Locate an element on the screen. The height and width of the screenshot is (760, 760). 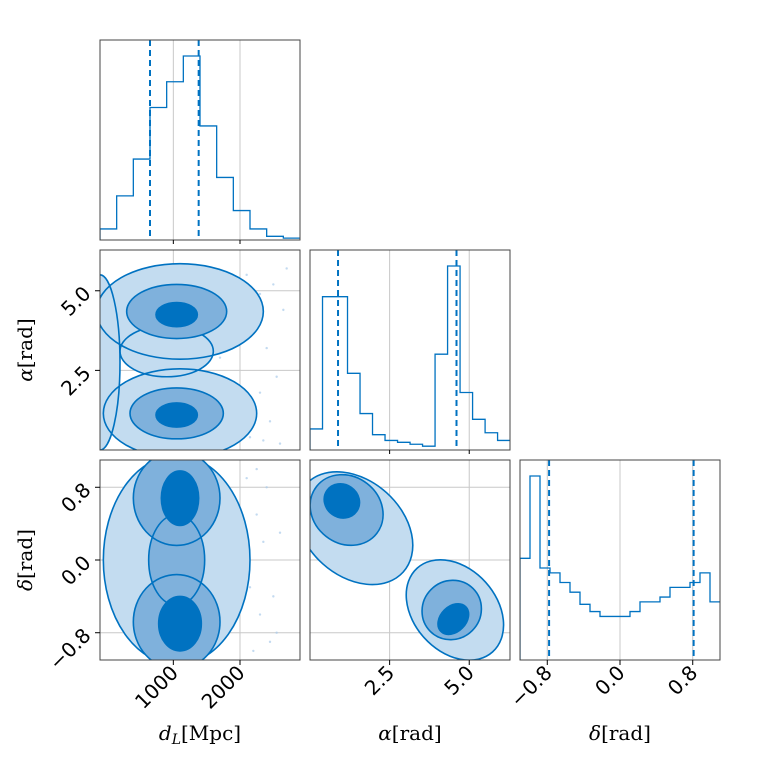
y-tick-label-delta: 0.0 is located at coordinates (75, 570).